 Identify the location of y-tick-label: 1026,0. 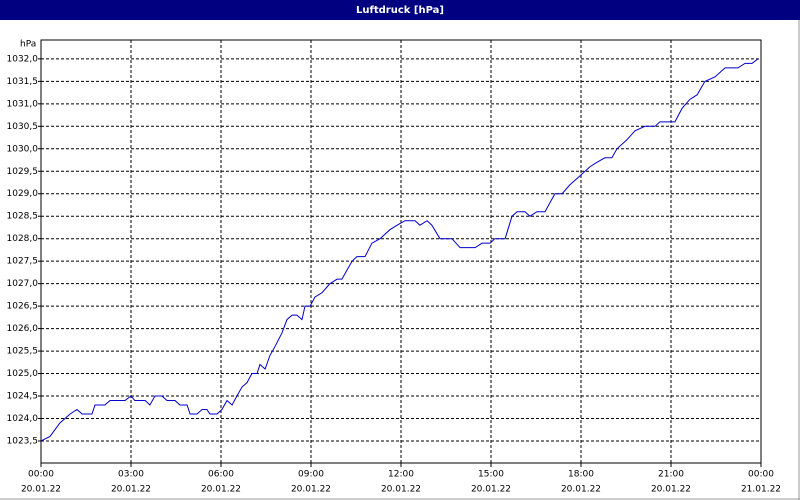
(23, 329).